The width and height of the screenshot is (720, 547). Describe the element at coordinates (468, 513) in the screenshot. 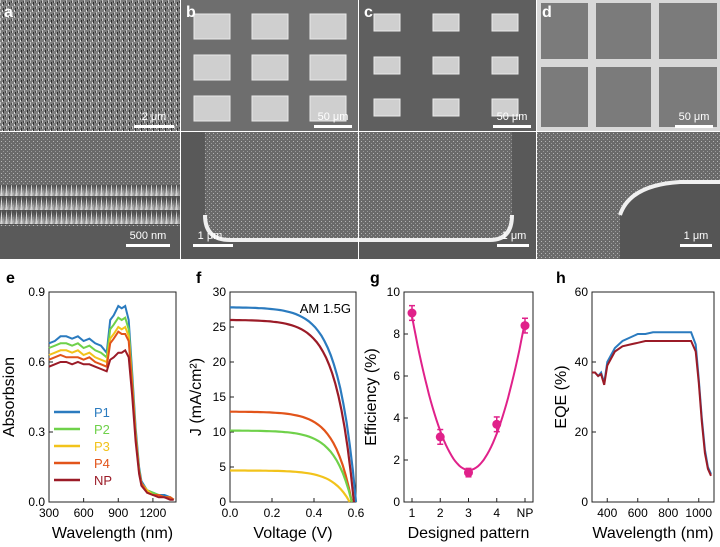

I see `x-tick-label: 3` at that location.